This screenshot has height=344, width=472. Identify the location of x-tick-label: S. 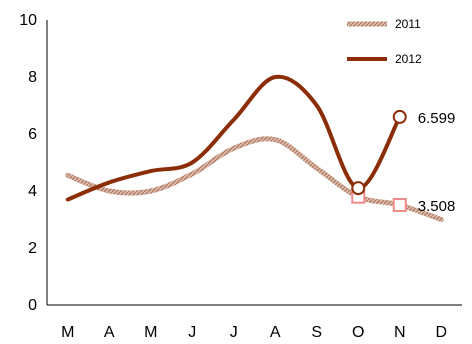
(316, 332).